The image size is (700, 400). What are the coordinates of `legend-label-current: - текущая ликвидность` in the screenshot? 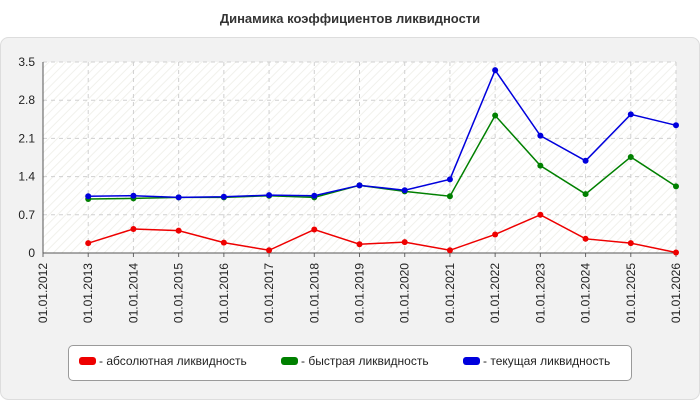 It's located at (547, 361).